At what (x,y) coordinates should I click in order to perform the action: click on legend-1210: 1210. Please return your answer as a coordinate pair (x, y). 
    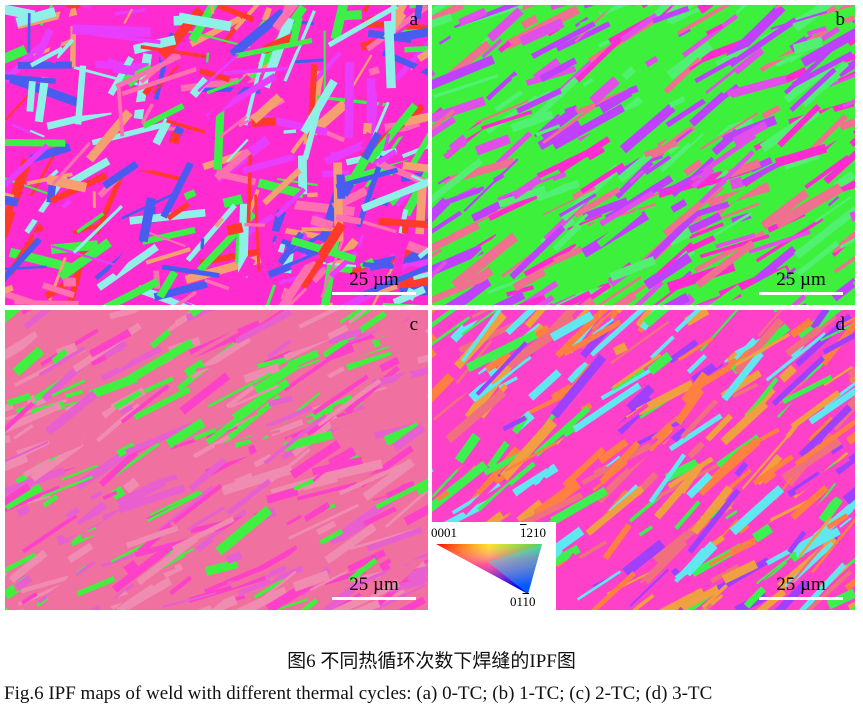
    Looking at the image, I should click on (533, 533).